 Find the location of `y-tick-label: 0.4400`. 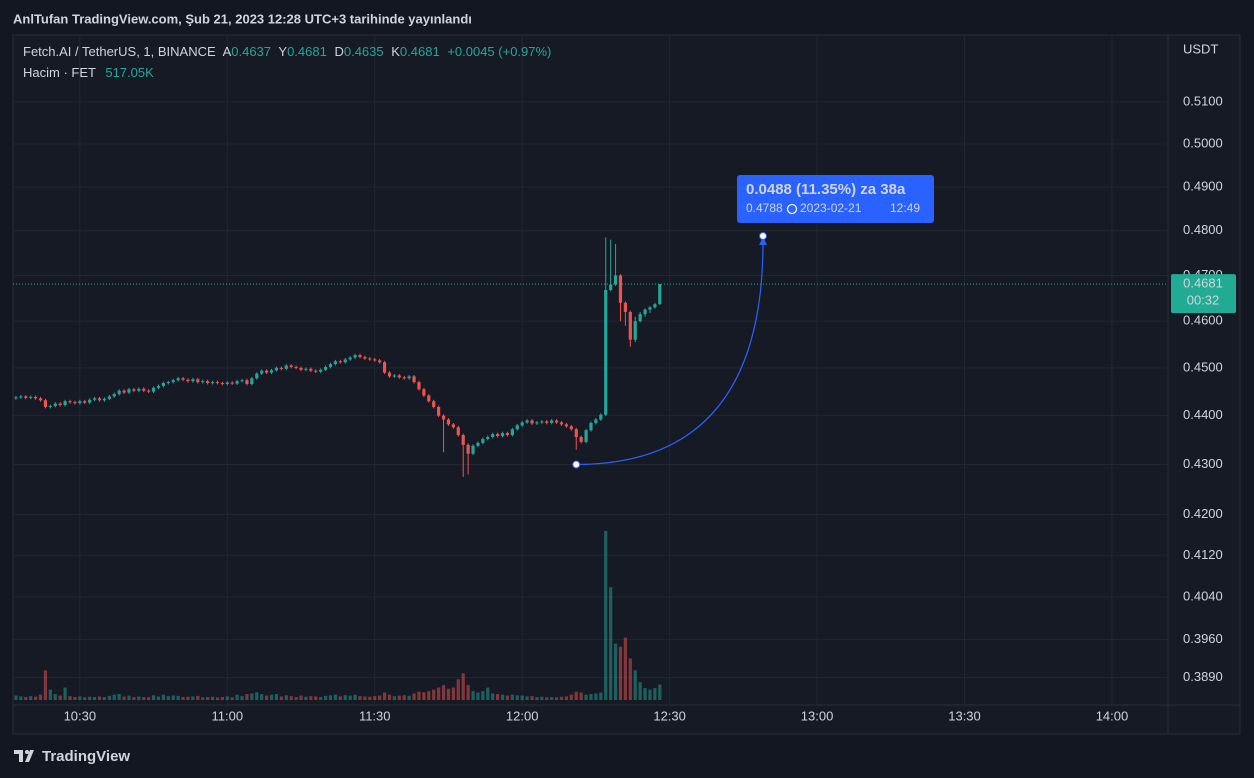

y-tick-label: 0.4400 is located at coordinates (1203, 414).